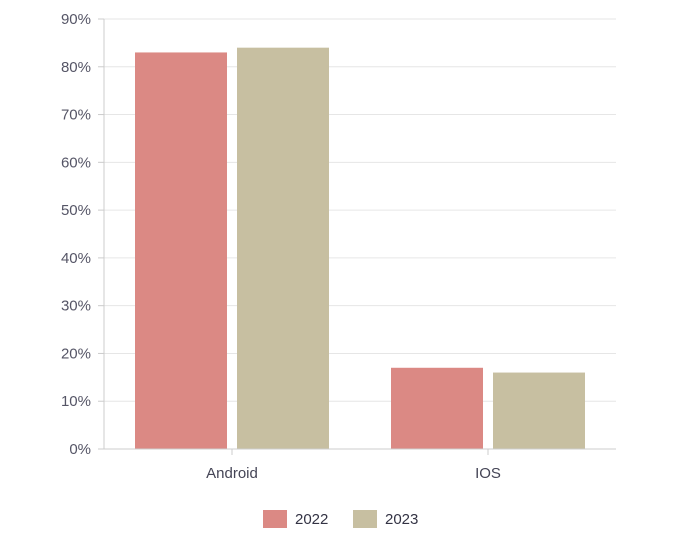 This screenshot has height=557, width=686. What do you see at coordinates (76, 115) in the screenshot?
I see `y-tick-label: 70%` at bounding box center [76, 115].